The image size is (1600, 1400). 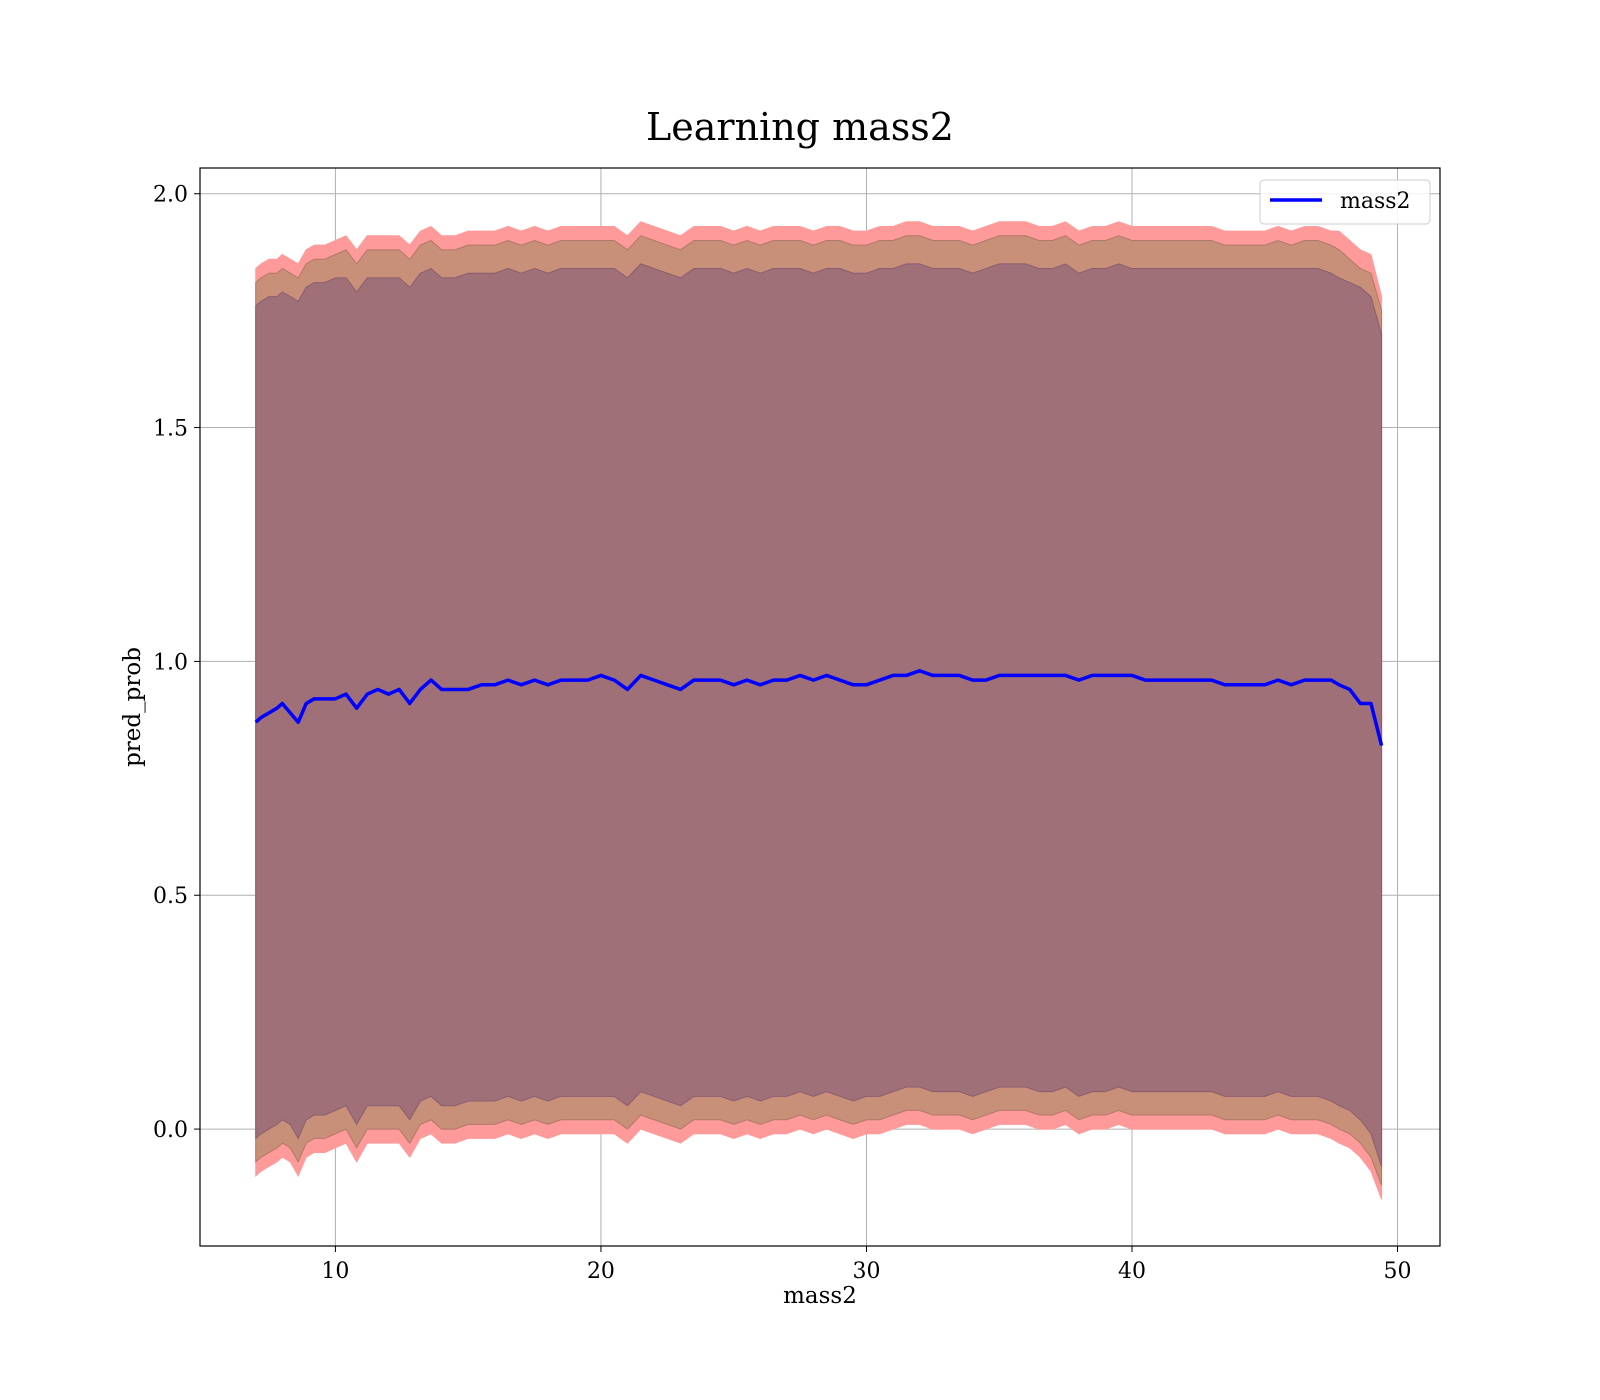 I want to click on series-line-mass2, so click(x=819, y=708).